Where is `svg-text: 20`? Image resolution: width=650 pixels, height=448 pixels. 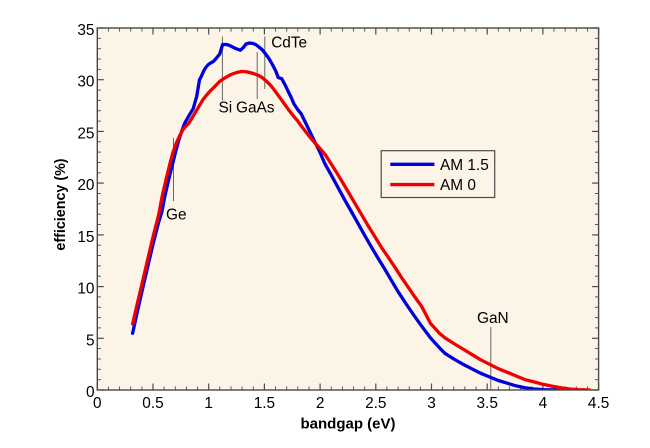
svg-text: 20 is located at coordinates (85, 185).